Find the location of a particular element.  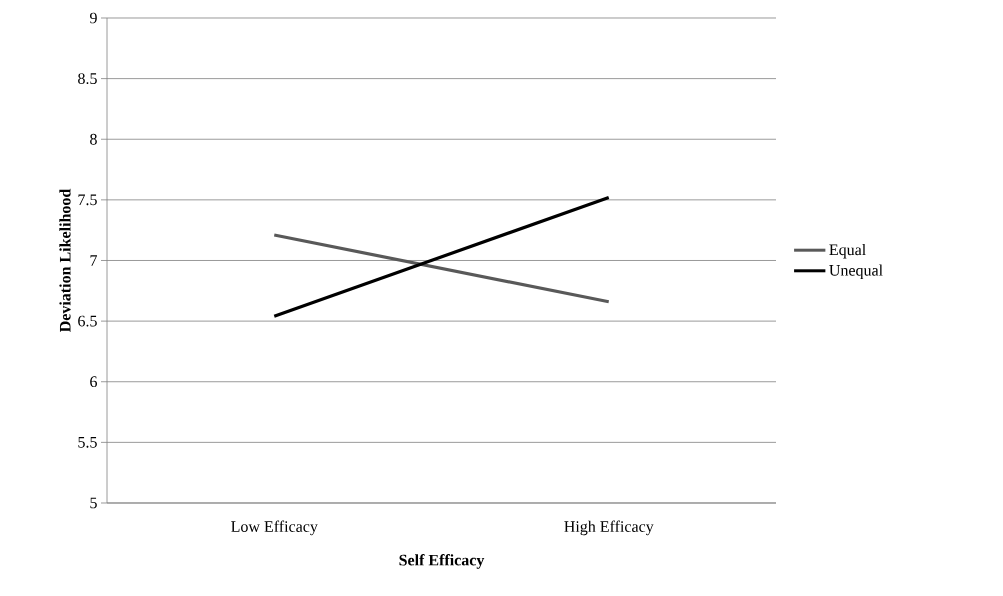

x-tick-label: High Efficacy is located at coordinates (609, 528).